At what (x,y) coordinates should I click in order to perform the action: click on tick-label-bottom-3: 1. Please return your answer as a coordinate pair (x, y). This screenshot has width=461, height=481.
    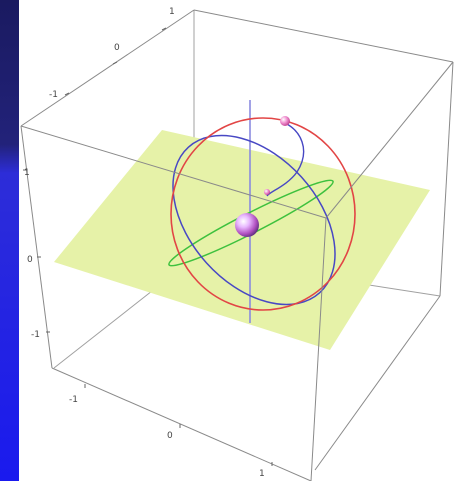
    Looking at the image, I should click on (262, 474).